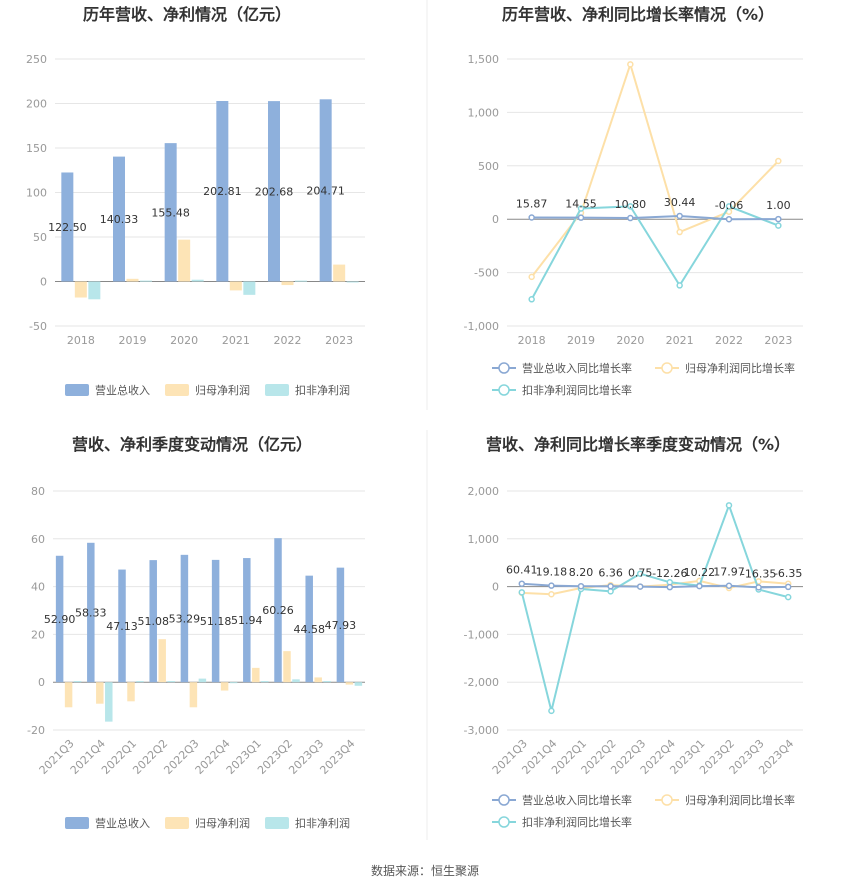 This screenshot has width=850, height=891. I want to click on chart-title: 历年营收、净利情况（亿元）, so click(187, 14).